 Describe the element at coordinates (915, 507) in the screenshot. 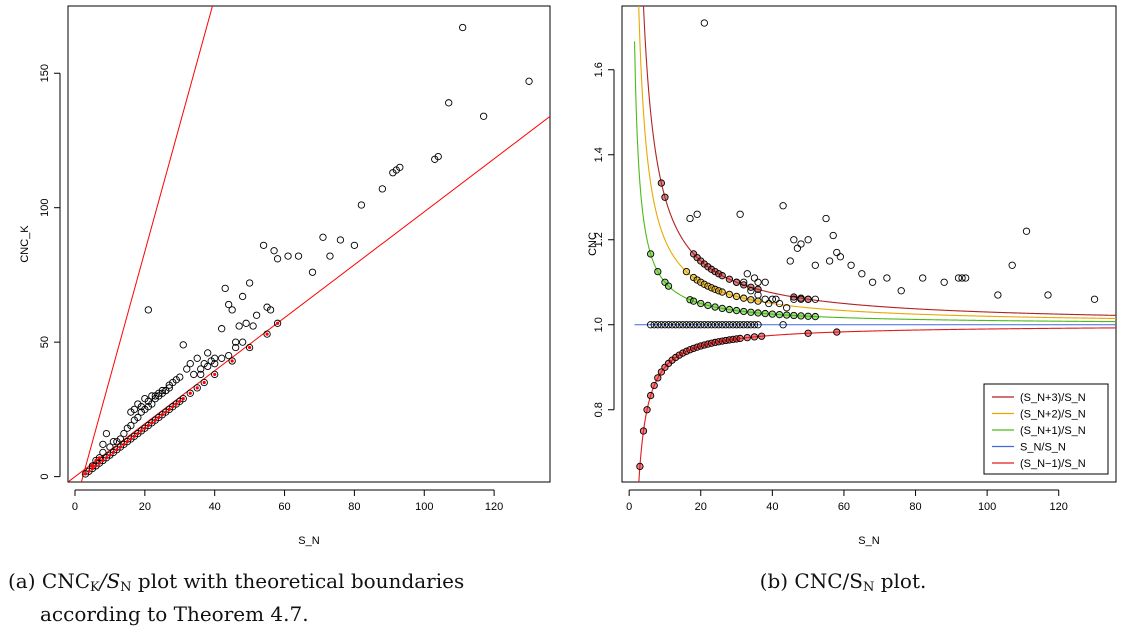

I see `b-x-tick-label: 80` at that location.